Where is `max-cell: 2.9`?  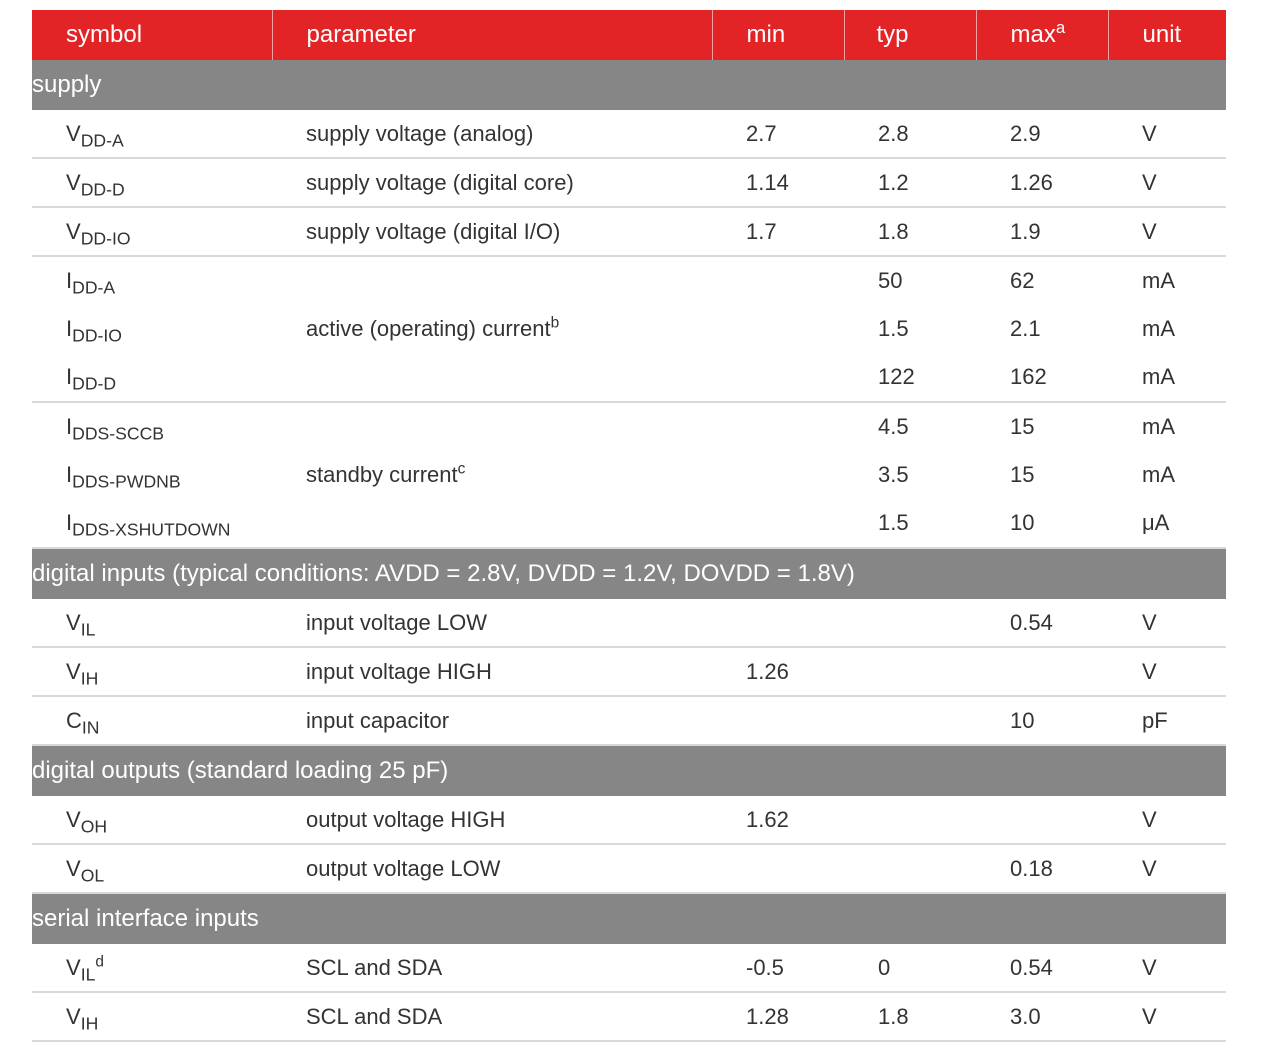
max-cell: 2.9 is located at coordinates (1042, 134).